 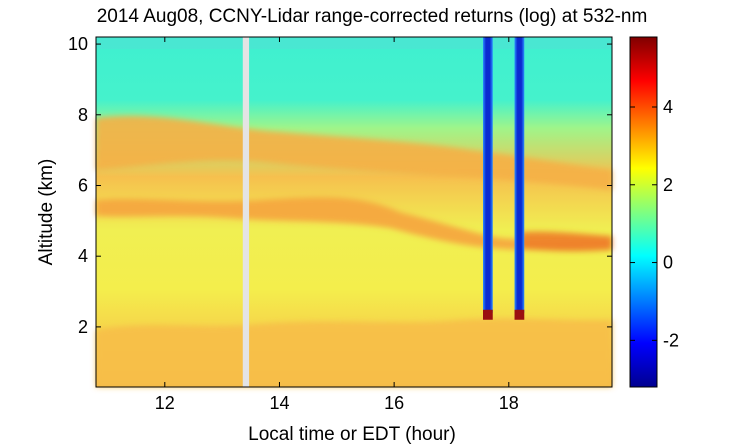 I want to click on y-tick-label: 6, so click(x=83, y=185).